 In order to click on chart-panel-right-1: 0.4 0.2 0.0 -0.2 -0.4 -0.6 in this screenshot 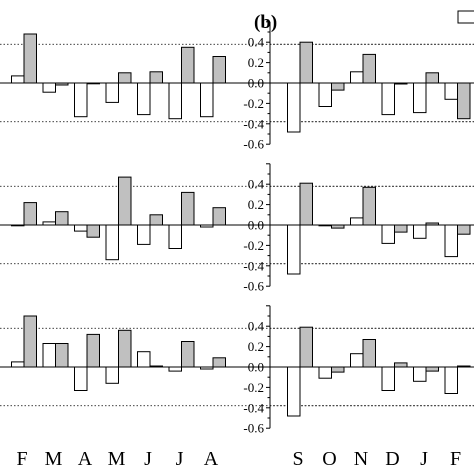, I will do `click(358, 86)`.